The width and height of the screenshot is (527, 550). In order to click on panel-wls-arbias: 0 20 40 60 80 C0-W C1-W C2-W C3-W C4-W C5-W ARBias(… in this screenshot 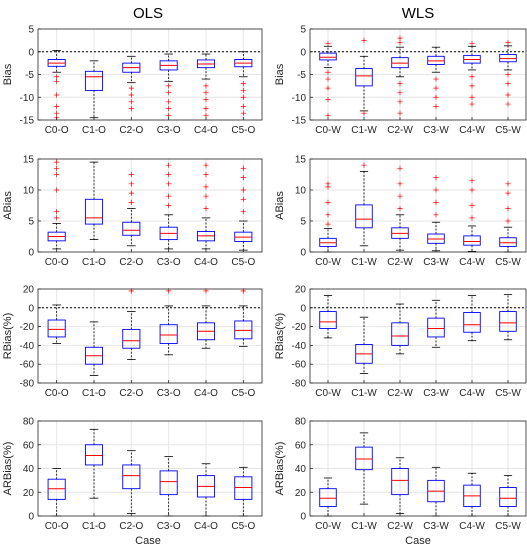, I will do `click(400, 474)`.